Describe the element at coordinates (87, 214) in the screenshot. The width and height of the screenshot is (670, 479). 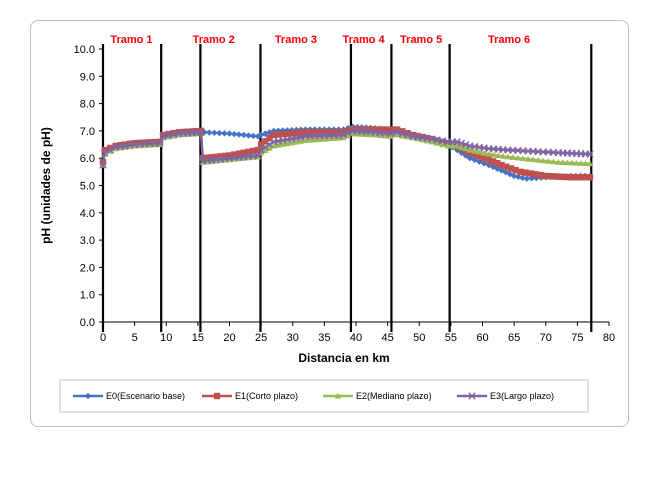
I see `y-tick-label: 4.0` at that location.